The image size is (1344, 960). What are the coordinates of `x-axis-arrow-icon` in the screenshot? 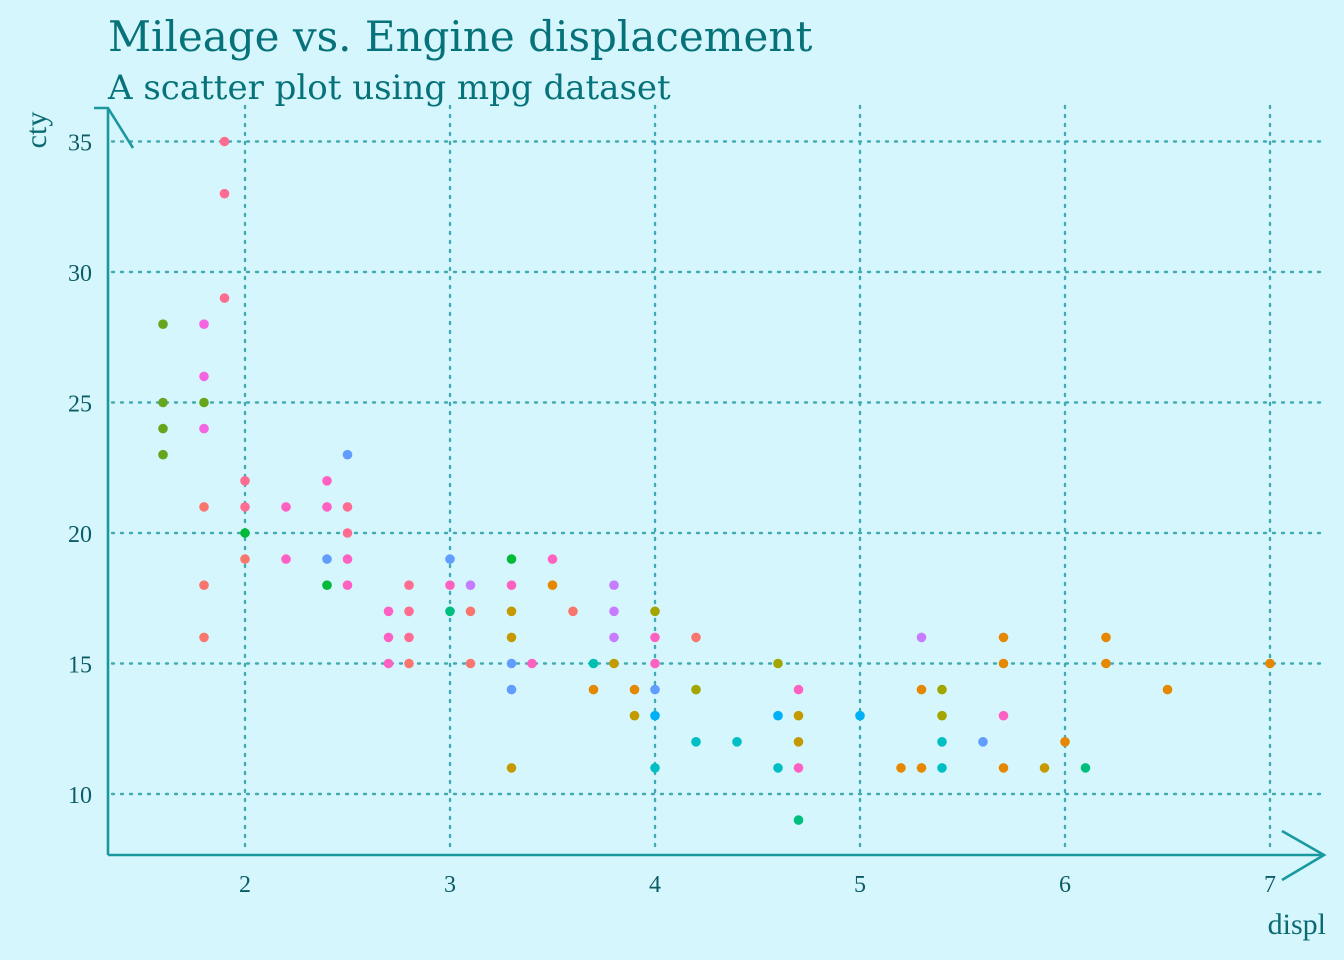 It's located at (1304, 855).